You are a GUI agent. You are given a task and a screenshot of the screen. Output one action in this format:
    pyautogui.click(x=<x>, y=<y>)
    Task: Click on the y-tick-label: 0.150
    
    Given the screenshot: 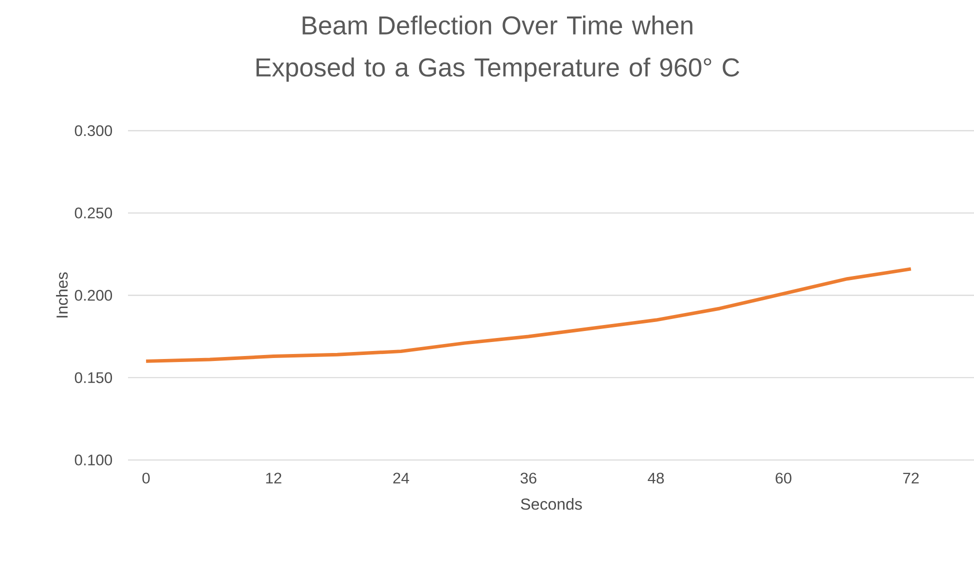 What is the action you would take?
    pyautogui.click(x=93, y=378)
    